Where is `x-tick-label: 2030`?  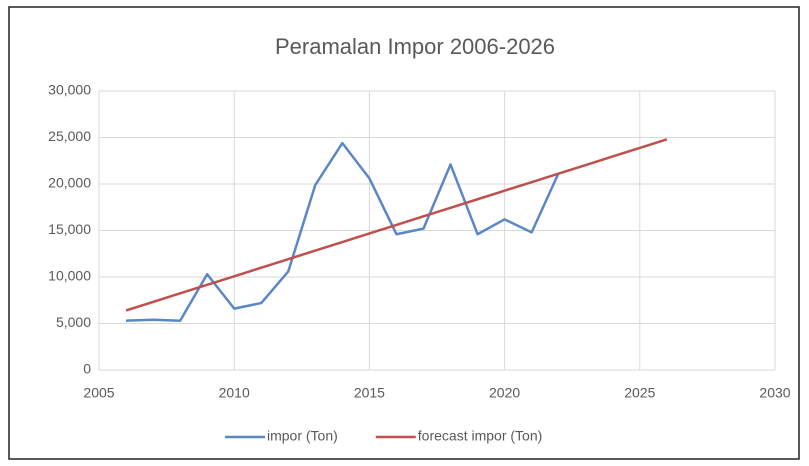 x-tick-label: 2030 is located at coordinates (774, 393).